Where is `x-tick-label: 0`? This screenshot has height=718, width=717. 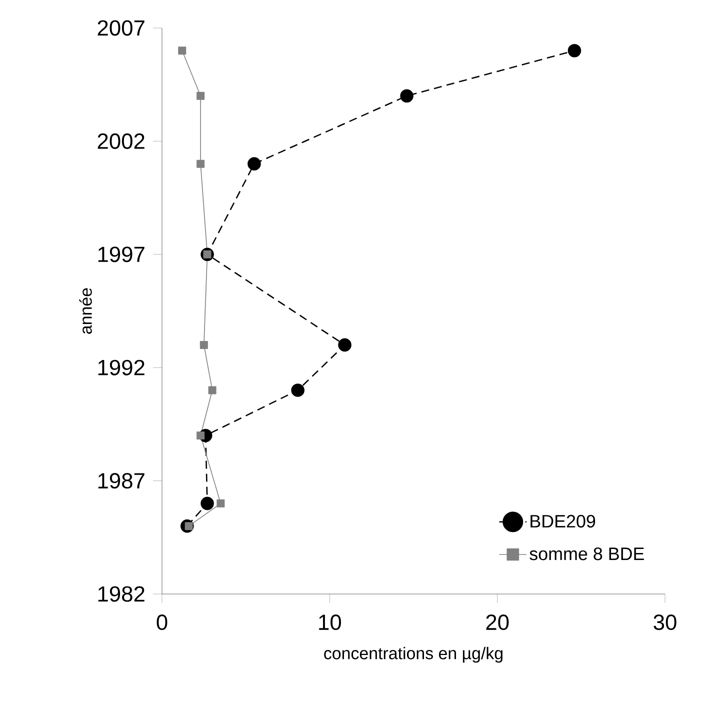 x-tick-label: 0 is located at coordinates (162, 622).